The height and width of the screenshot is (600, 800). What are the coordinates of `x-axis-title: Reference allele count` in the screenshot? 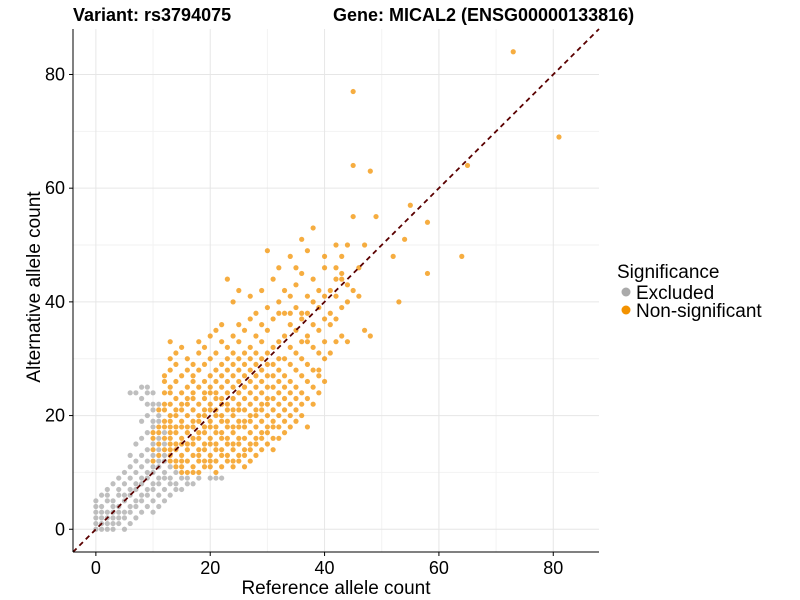 It's located at (336, 588).